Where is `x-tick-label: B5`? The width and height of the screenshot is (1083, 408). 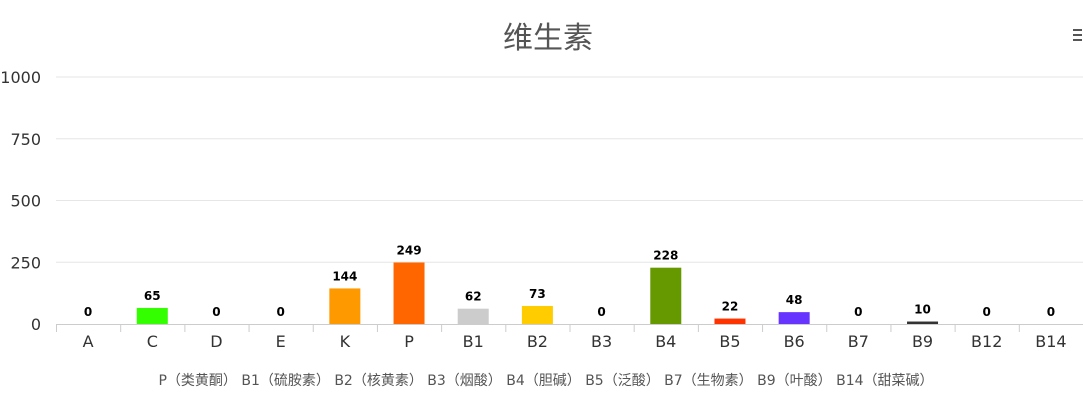
x-tick-label: B5 is located at coordinates (729, 341).